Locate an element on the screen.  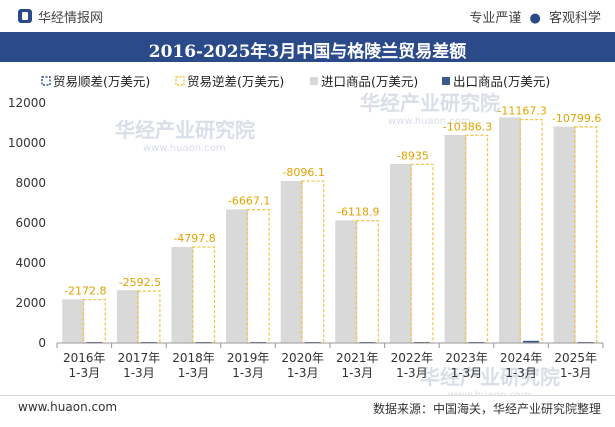
y-tick-label: 0 is located at coordinates (42, 343).